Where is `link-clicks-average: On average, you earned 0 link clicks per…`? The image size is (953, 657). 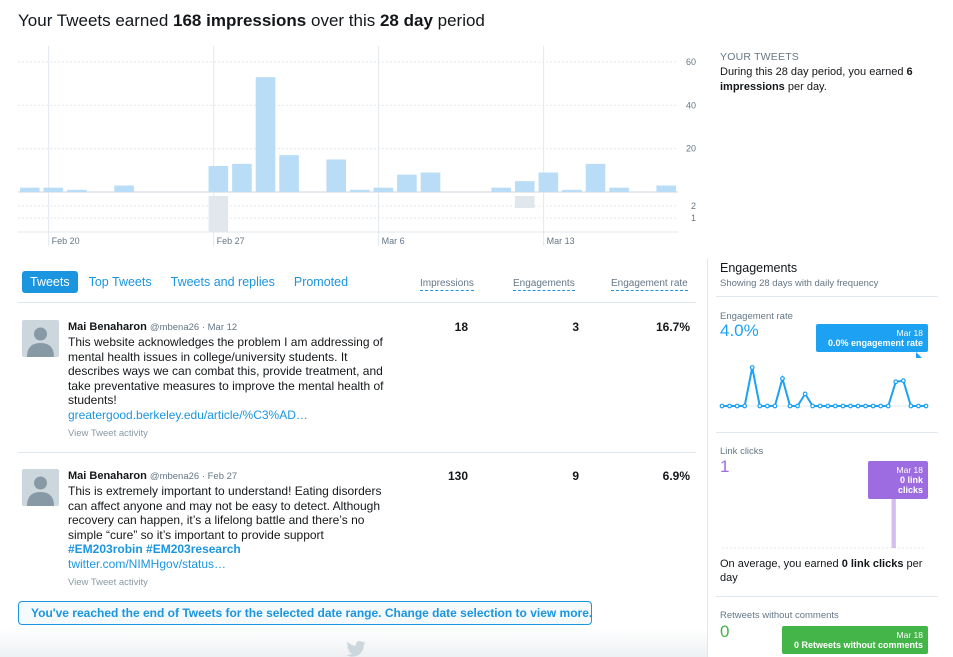
link-clicks-average: On average, you earned 0 link clicks per… is located at coordinates (821, 571).